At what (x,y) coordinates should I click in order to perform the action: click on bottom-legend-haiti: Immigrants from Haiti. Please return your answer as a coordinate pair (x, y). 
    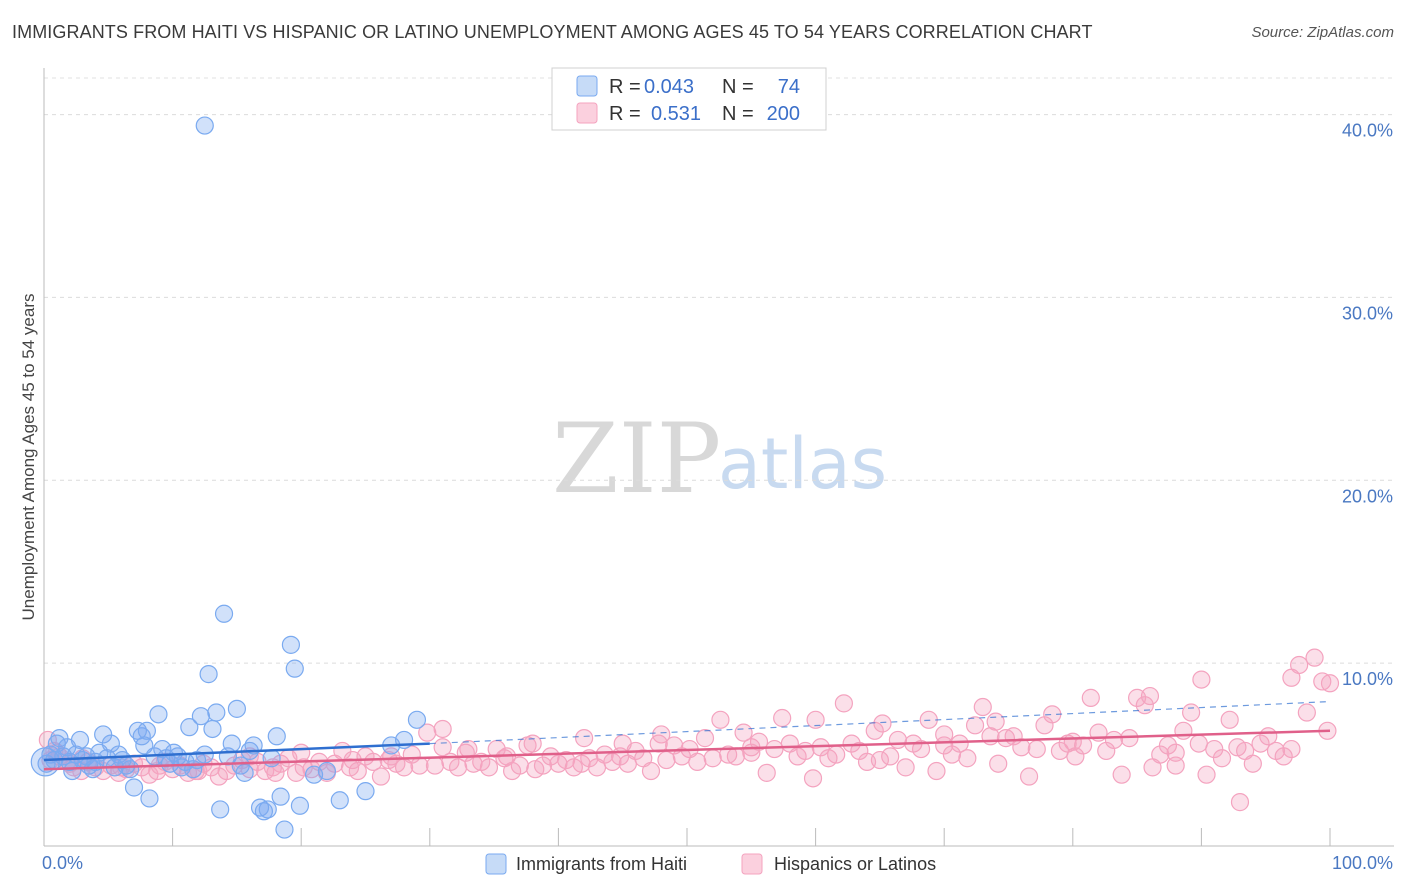
    Looking at the image, I should click on (601, 864).